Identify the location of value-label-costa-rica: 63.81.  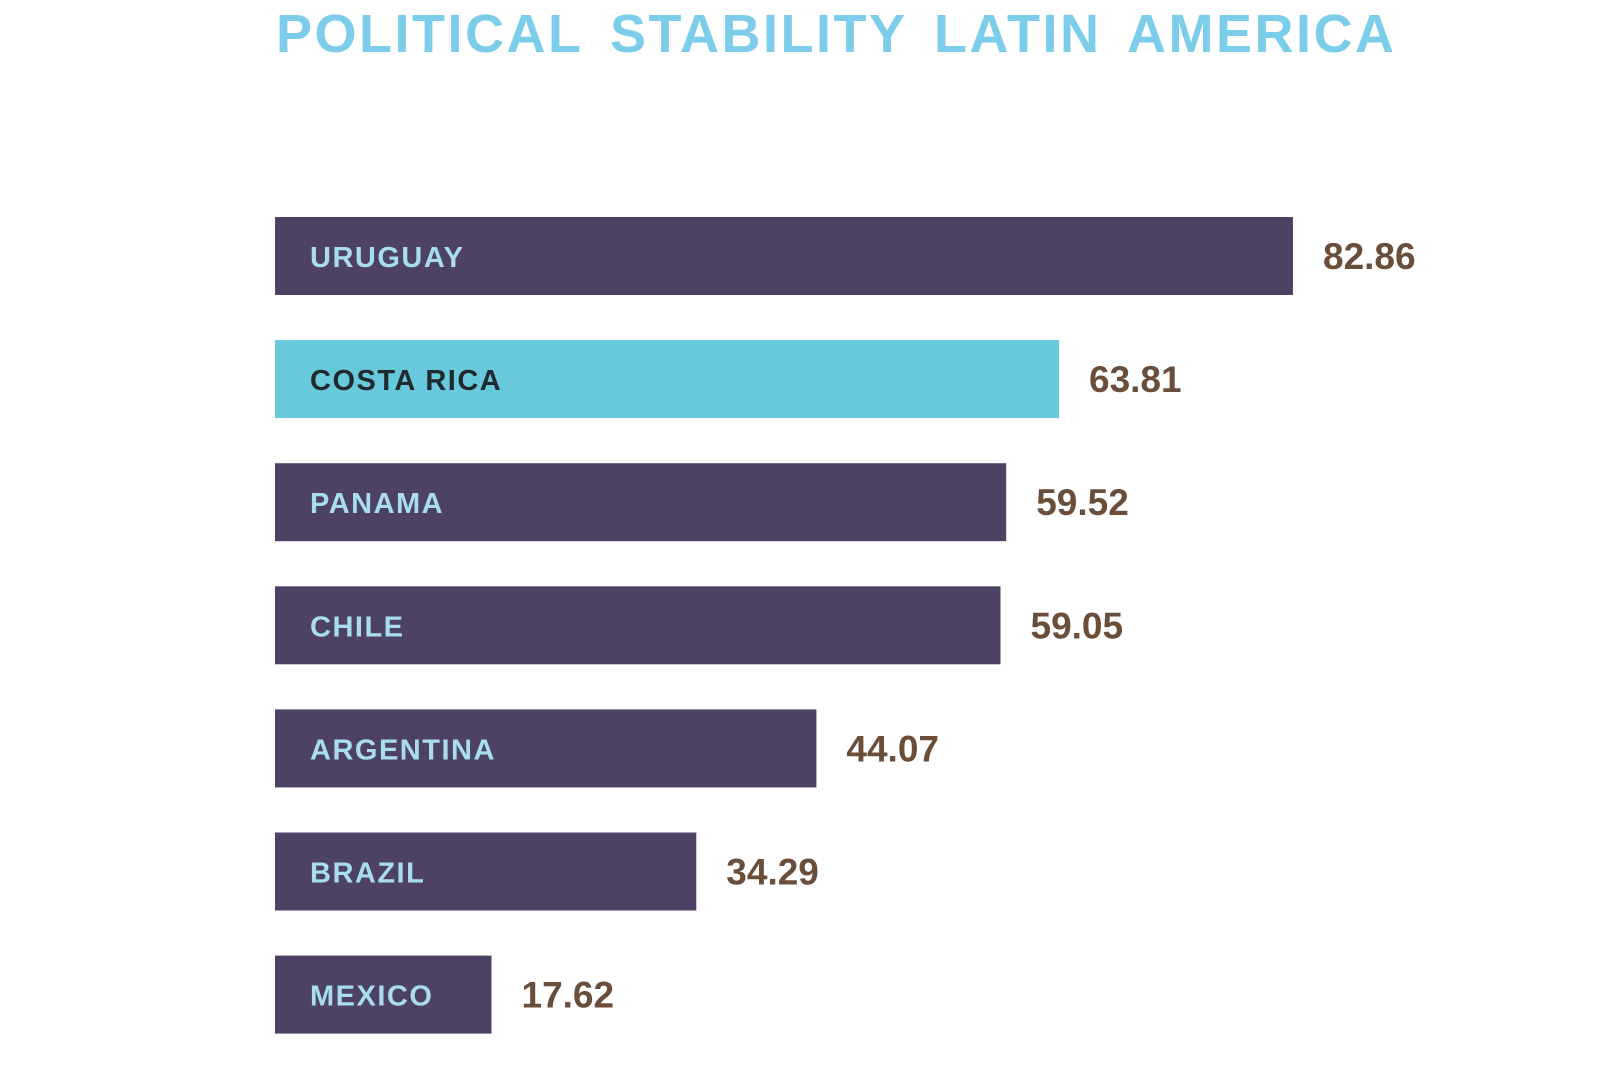
(1135, 379).